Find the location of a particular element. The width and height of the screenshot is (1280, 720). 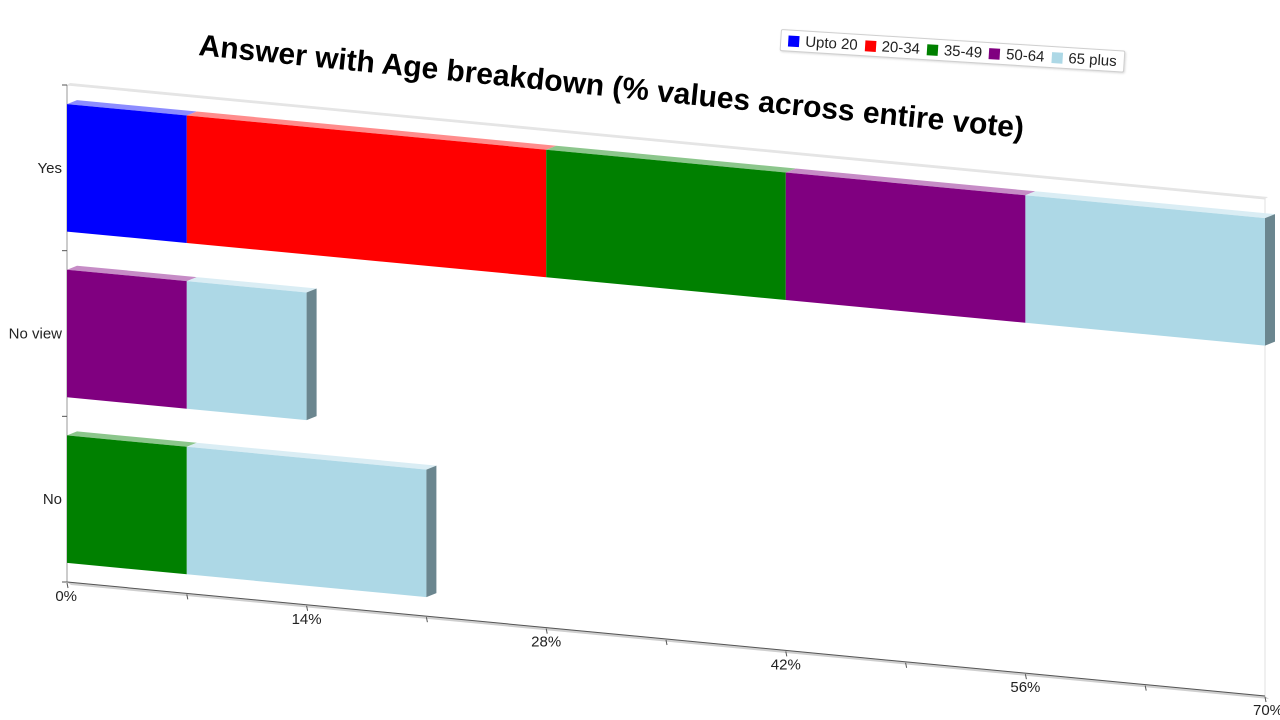

x-tick-label: 0% is located at coordinates (66, 596).